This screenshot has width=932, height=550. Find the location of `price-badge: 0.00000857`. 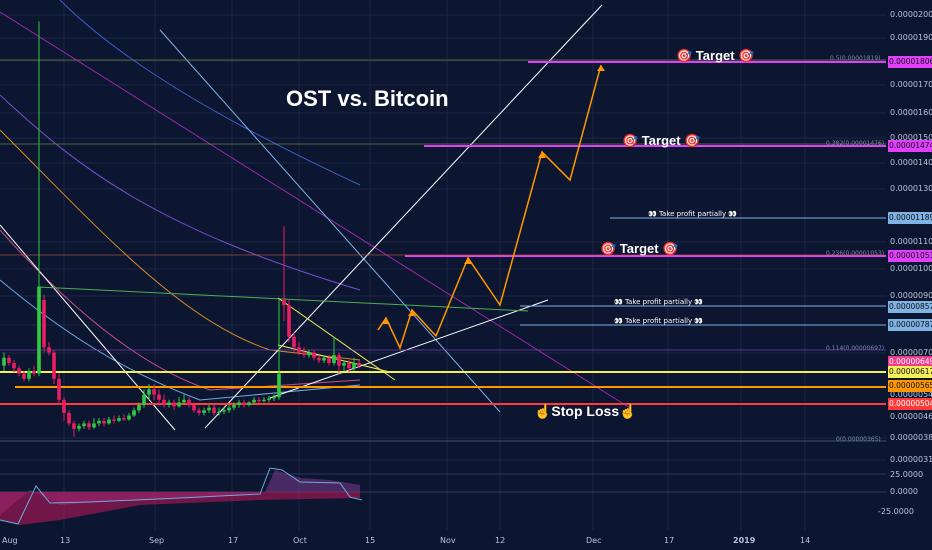

price-badge: 0.00000857 is located at coordinates (910, 307).